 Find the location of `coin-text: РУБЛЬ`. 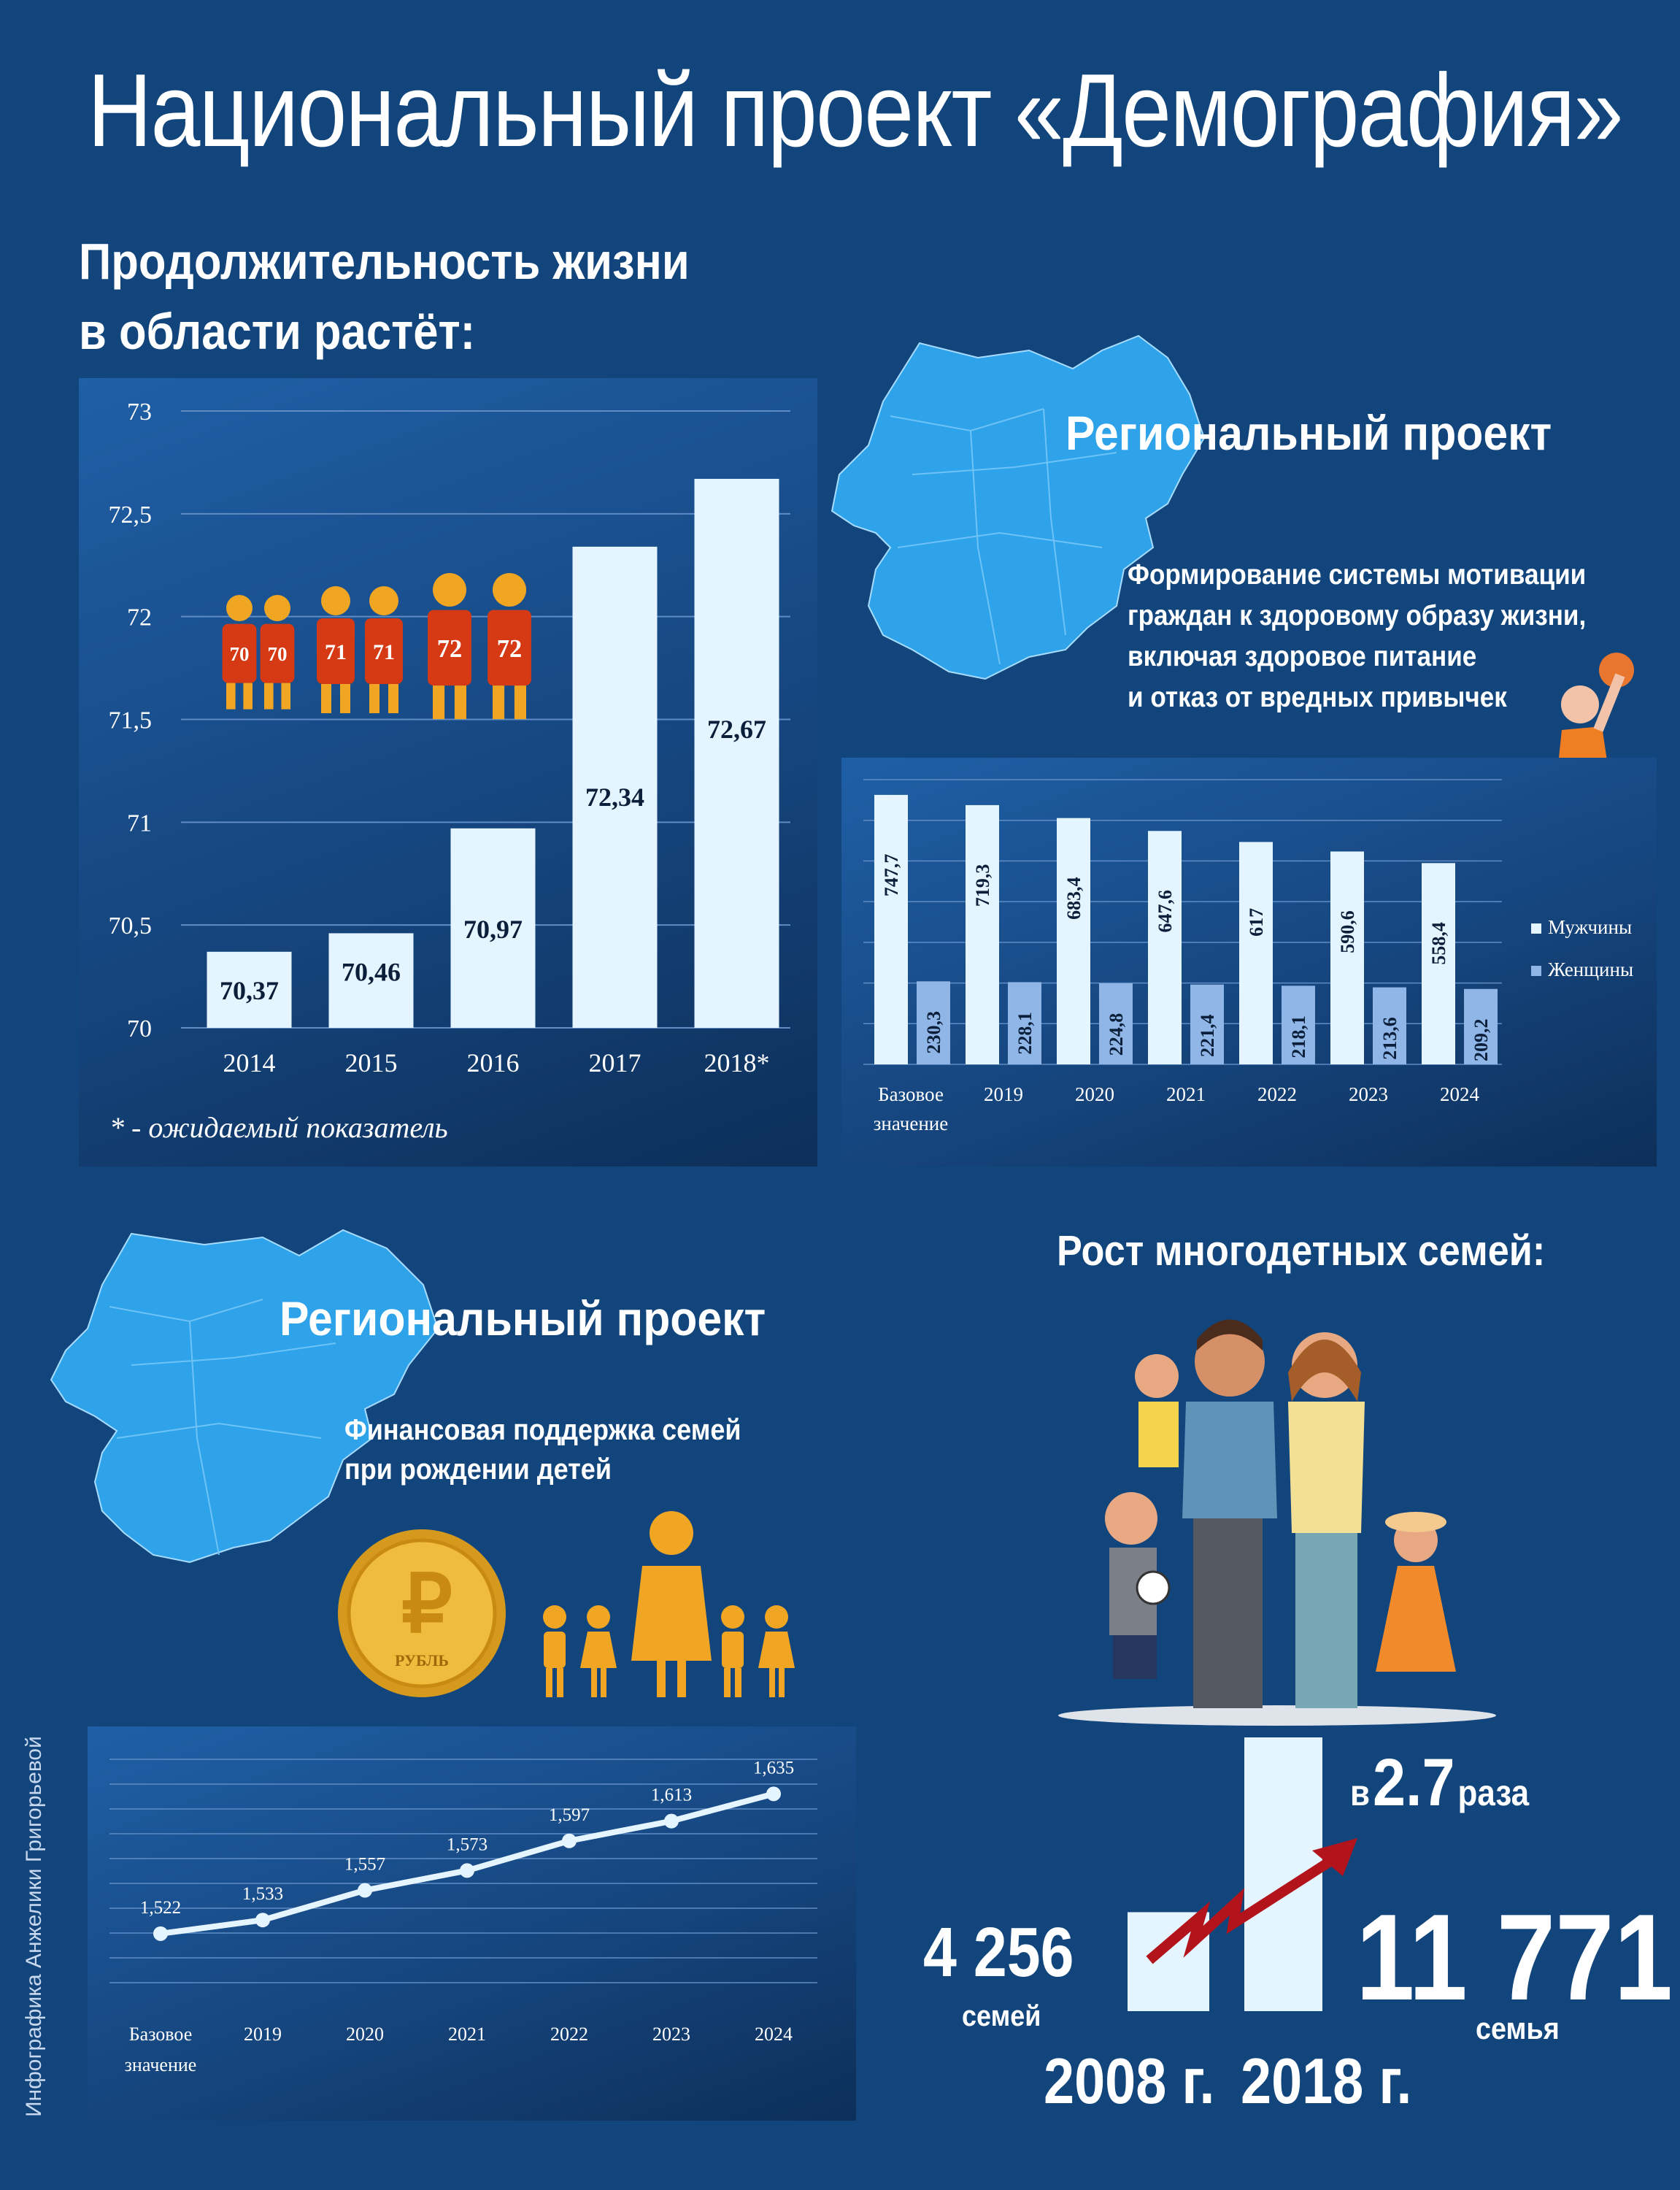

coin-text: РУБЛЬ is located at coordinates (422, 1660).